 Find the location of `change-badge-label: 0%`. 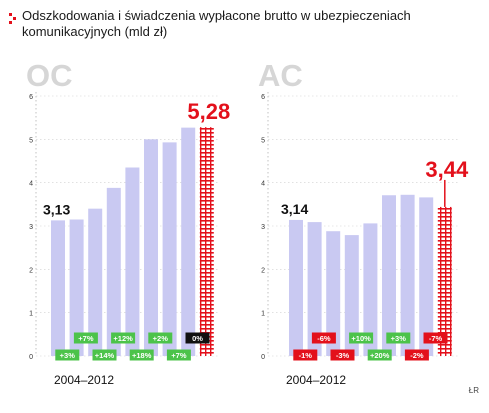

change-badge-label: 0% is located at coordinates (197, 338).